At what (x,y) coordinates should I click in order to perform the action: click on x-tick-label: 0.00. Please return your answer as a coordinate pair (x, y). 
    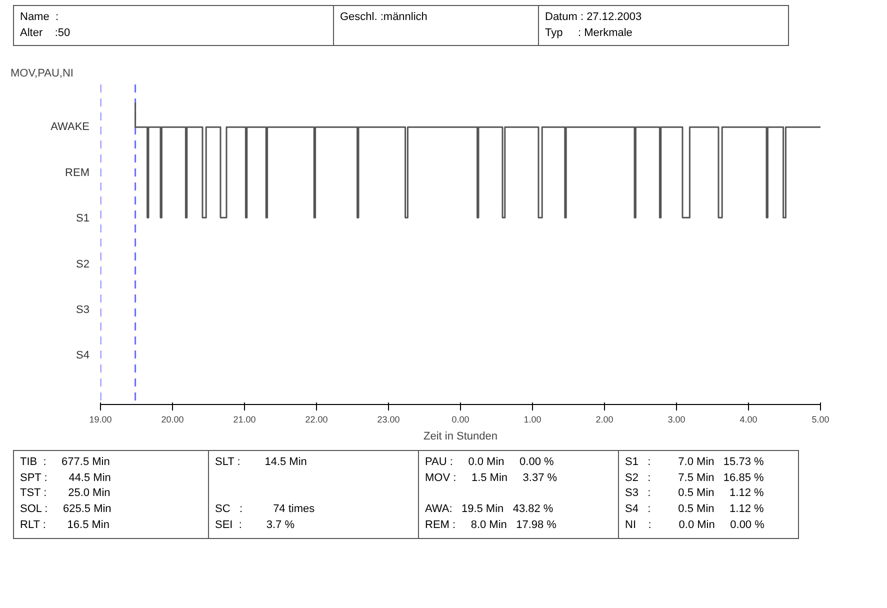
    Looking at the image, I should click on (461, 419).